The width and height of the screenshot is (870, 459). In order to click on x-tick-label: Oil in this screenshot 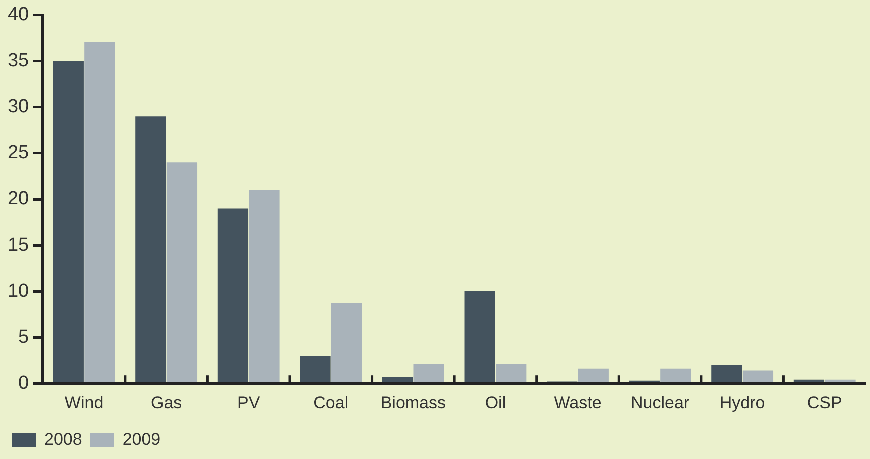, I will do `click(495, 402)`.